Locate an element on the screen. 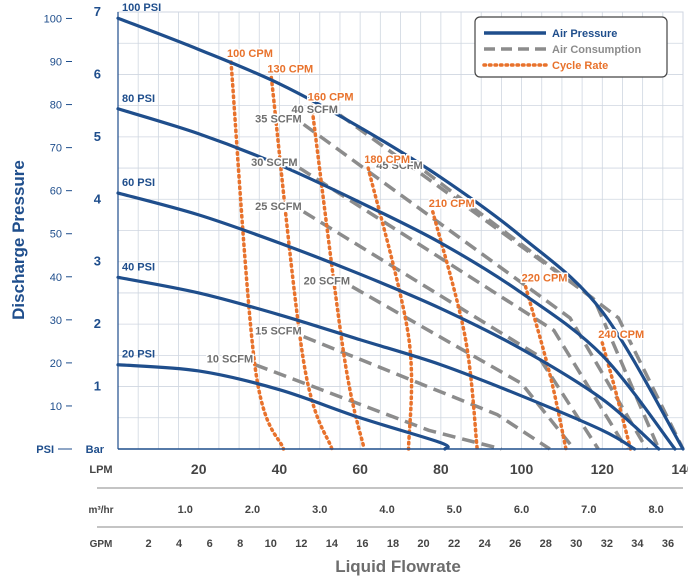  psi-tick-label: 90 is located at coordinates (56, 63).